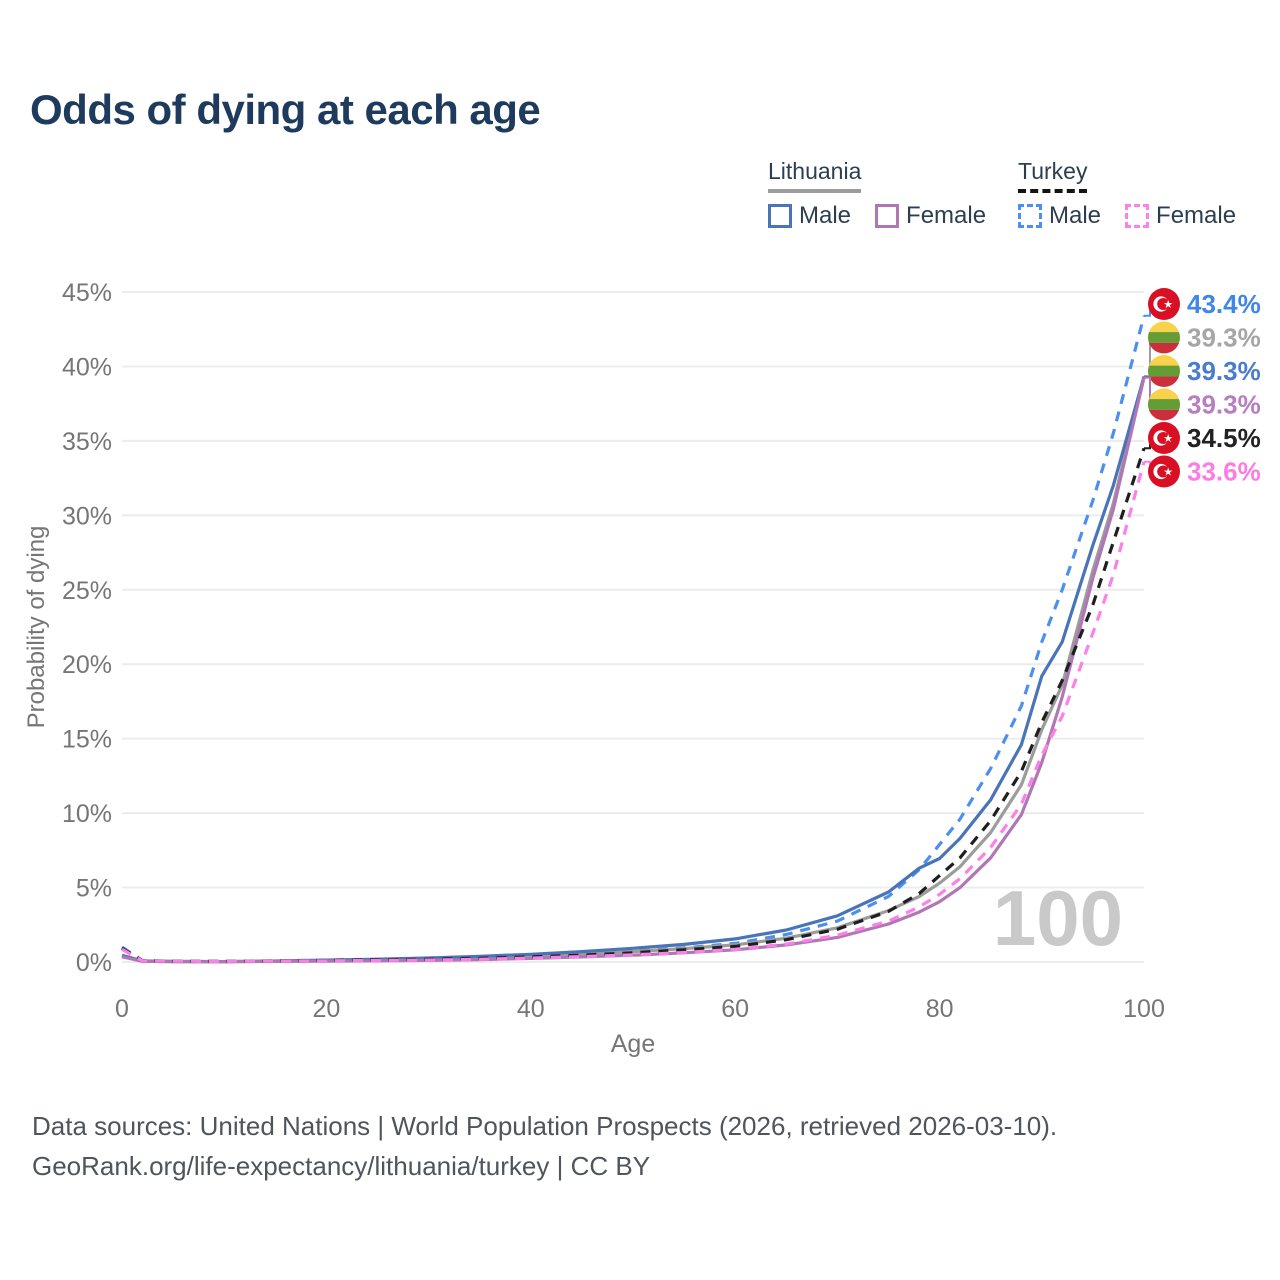  I want to click on y-tick-label: 35%, so click(87, 442).